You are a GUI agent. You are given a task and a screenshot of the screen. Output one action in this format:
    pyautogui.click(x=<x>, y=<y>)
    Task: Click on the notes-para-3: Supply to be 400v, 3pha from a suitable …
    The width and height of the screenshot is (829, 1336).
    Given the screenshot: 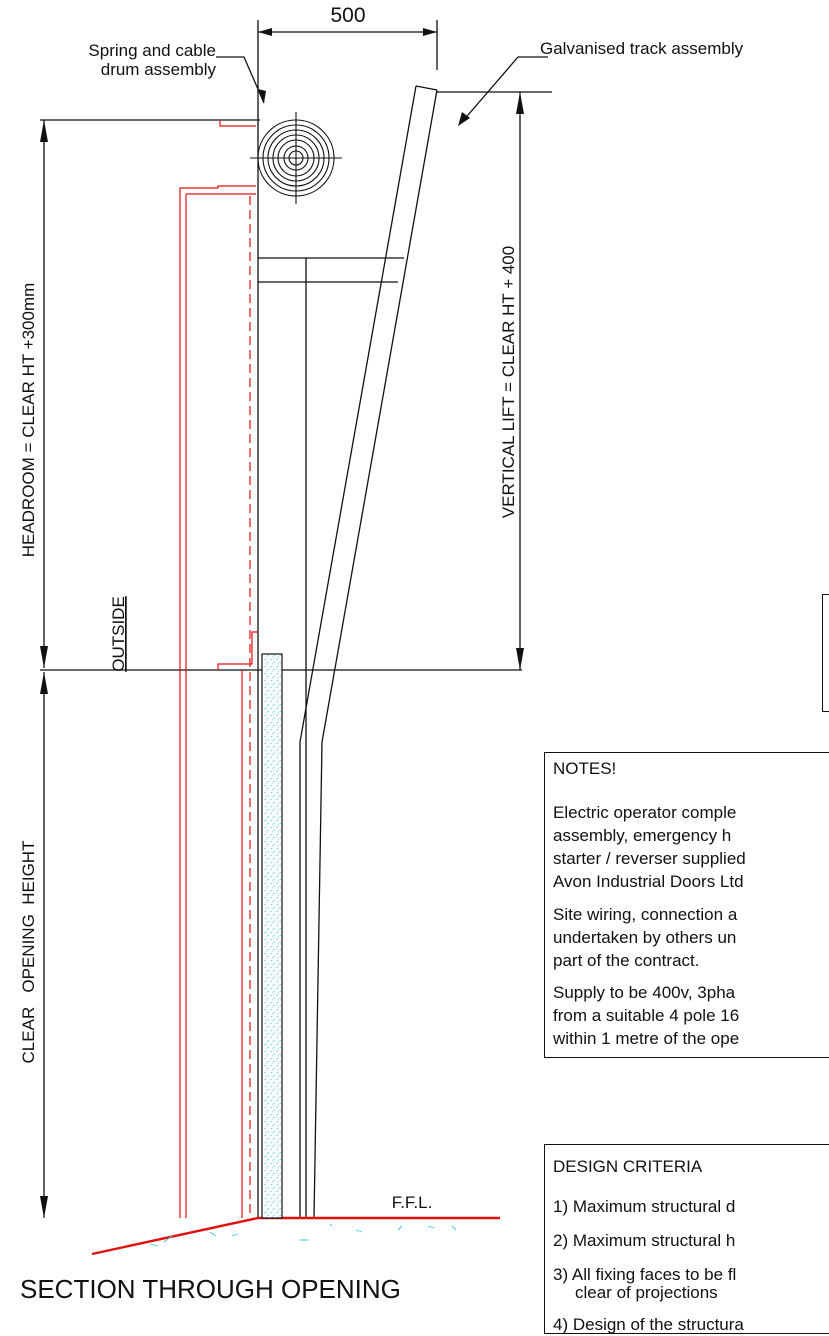 What is the action you would take?
    pyautogui.click(x=646, y=1015)
    